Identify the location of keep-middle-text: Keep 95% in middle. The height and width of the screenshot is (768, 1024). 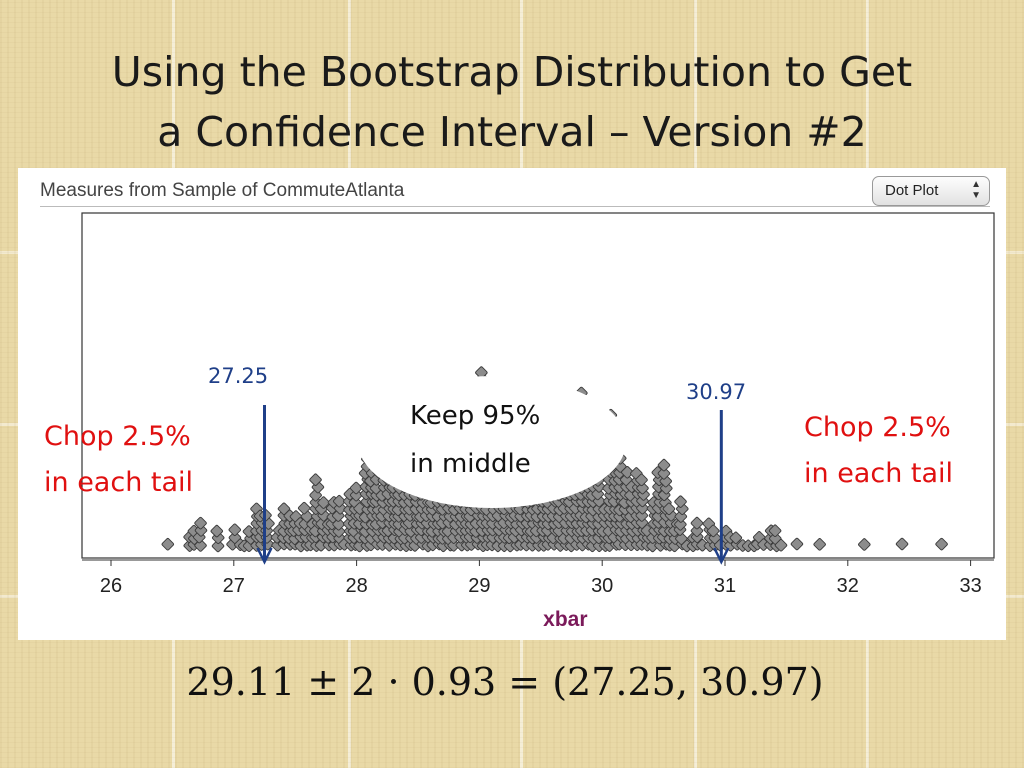
(475, 440).